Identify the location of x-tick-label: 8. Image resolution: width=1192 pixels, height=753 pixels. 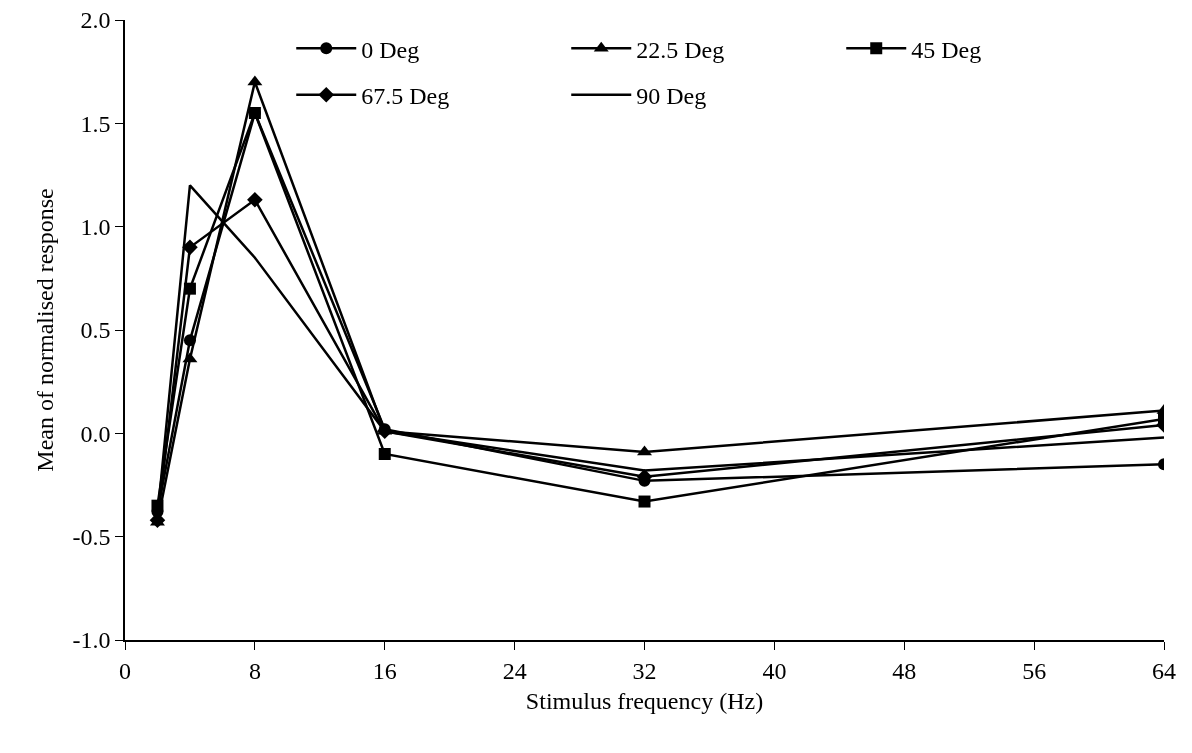
(254, 670).